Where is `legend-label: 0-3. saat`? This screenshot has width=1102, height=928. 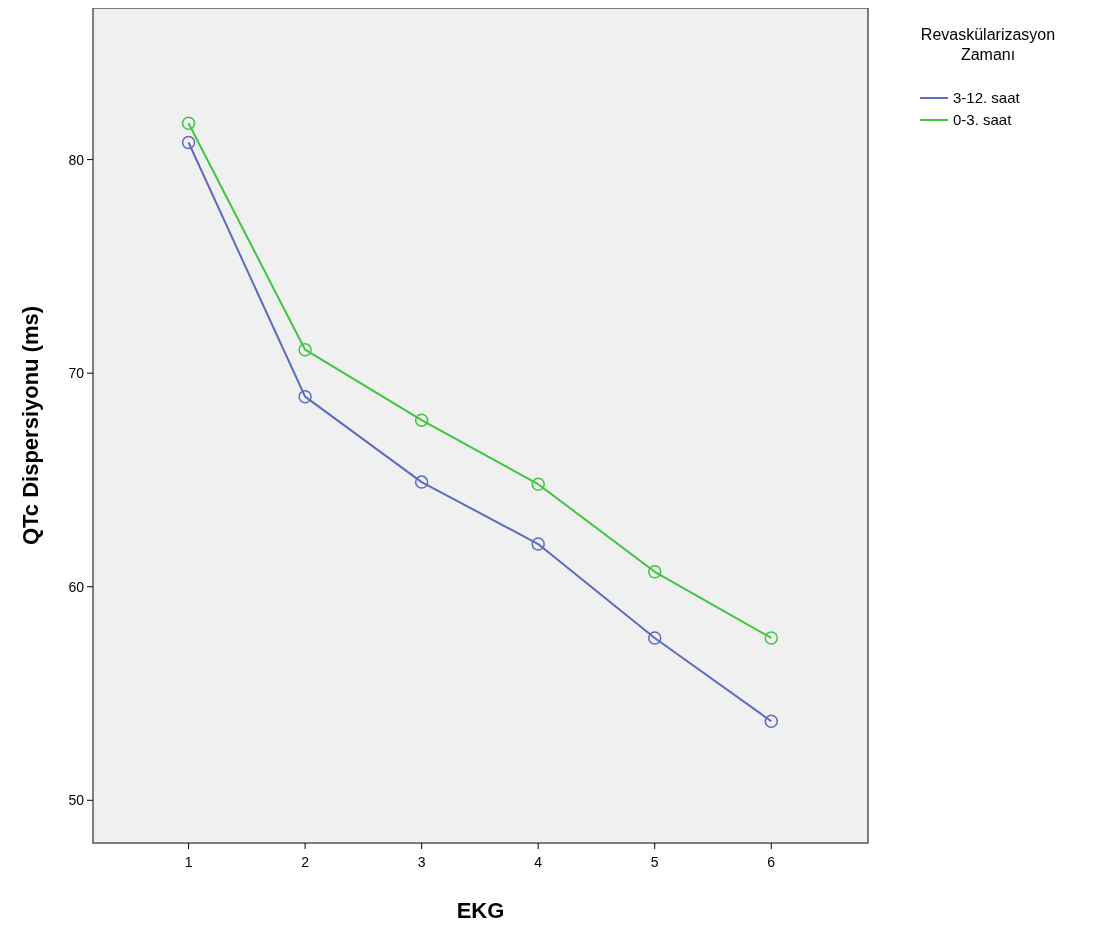
legend-label: 0-3. saat is located at coordinates (983, 120).